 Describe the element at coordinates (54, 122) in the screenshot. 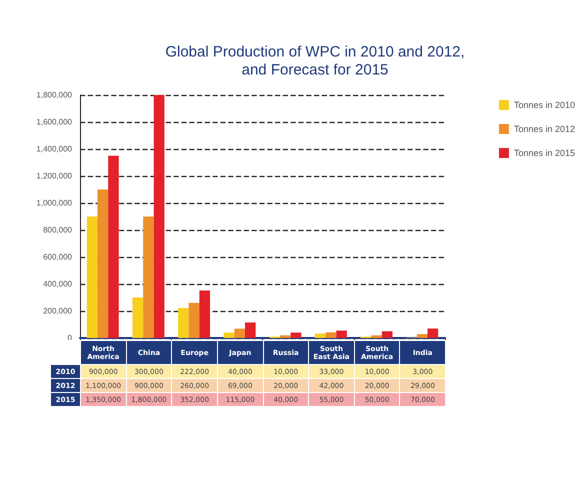

I see `y-tick-label: 1,600,000` at that location.